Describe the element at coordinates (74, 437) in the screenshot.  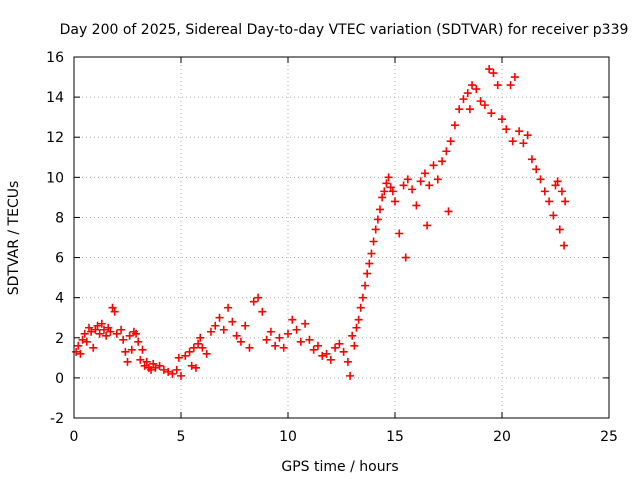
I see `x-tick-label: 0` at that location.